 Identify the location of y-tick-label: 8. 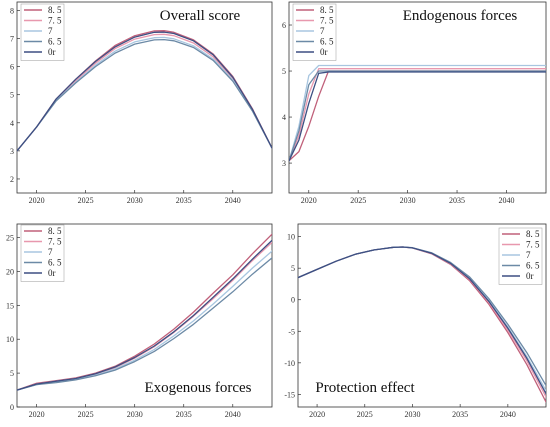
(12, 10).